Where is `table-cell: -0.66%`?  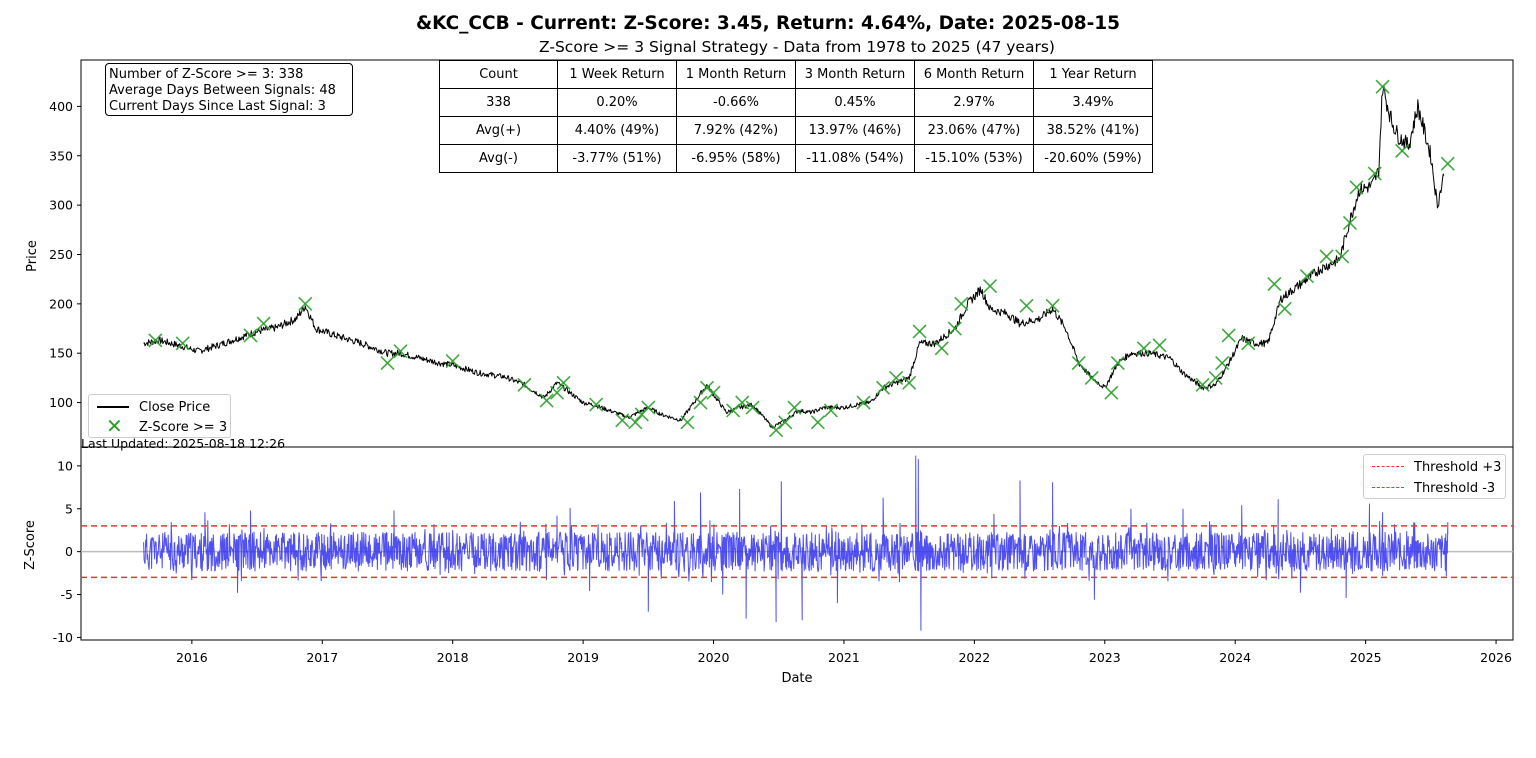 table-cell: -0.66% is located at coordinates (736, 102).